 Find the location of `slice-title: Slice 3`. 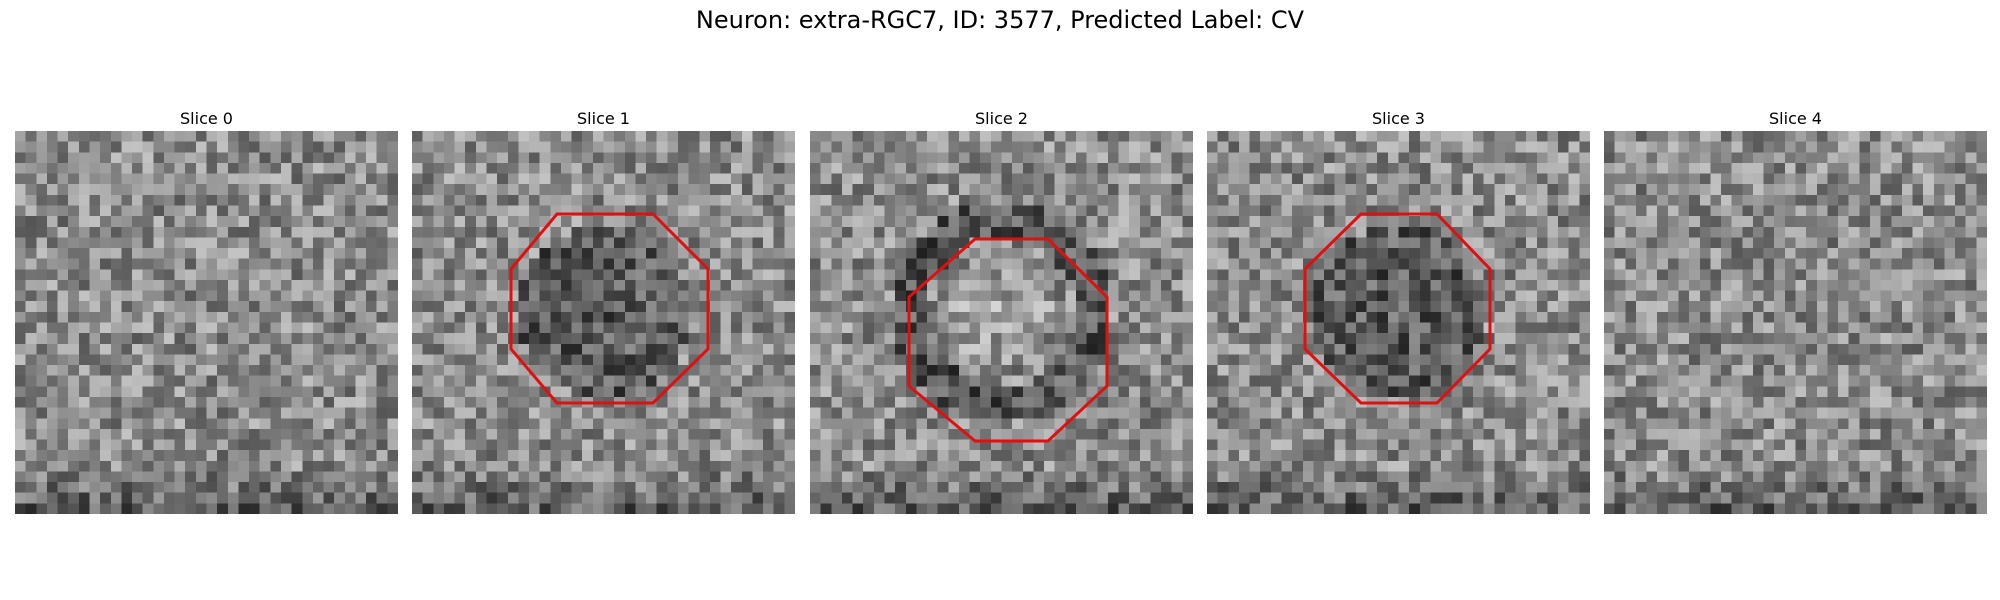

slice-title: Slice 3 is located at coordinates (1398, 118).